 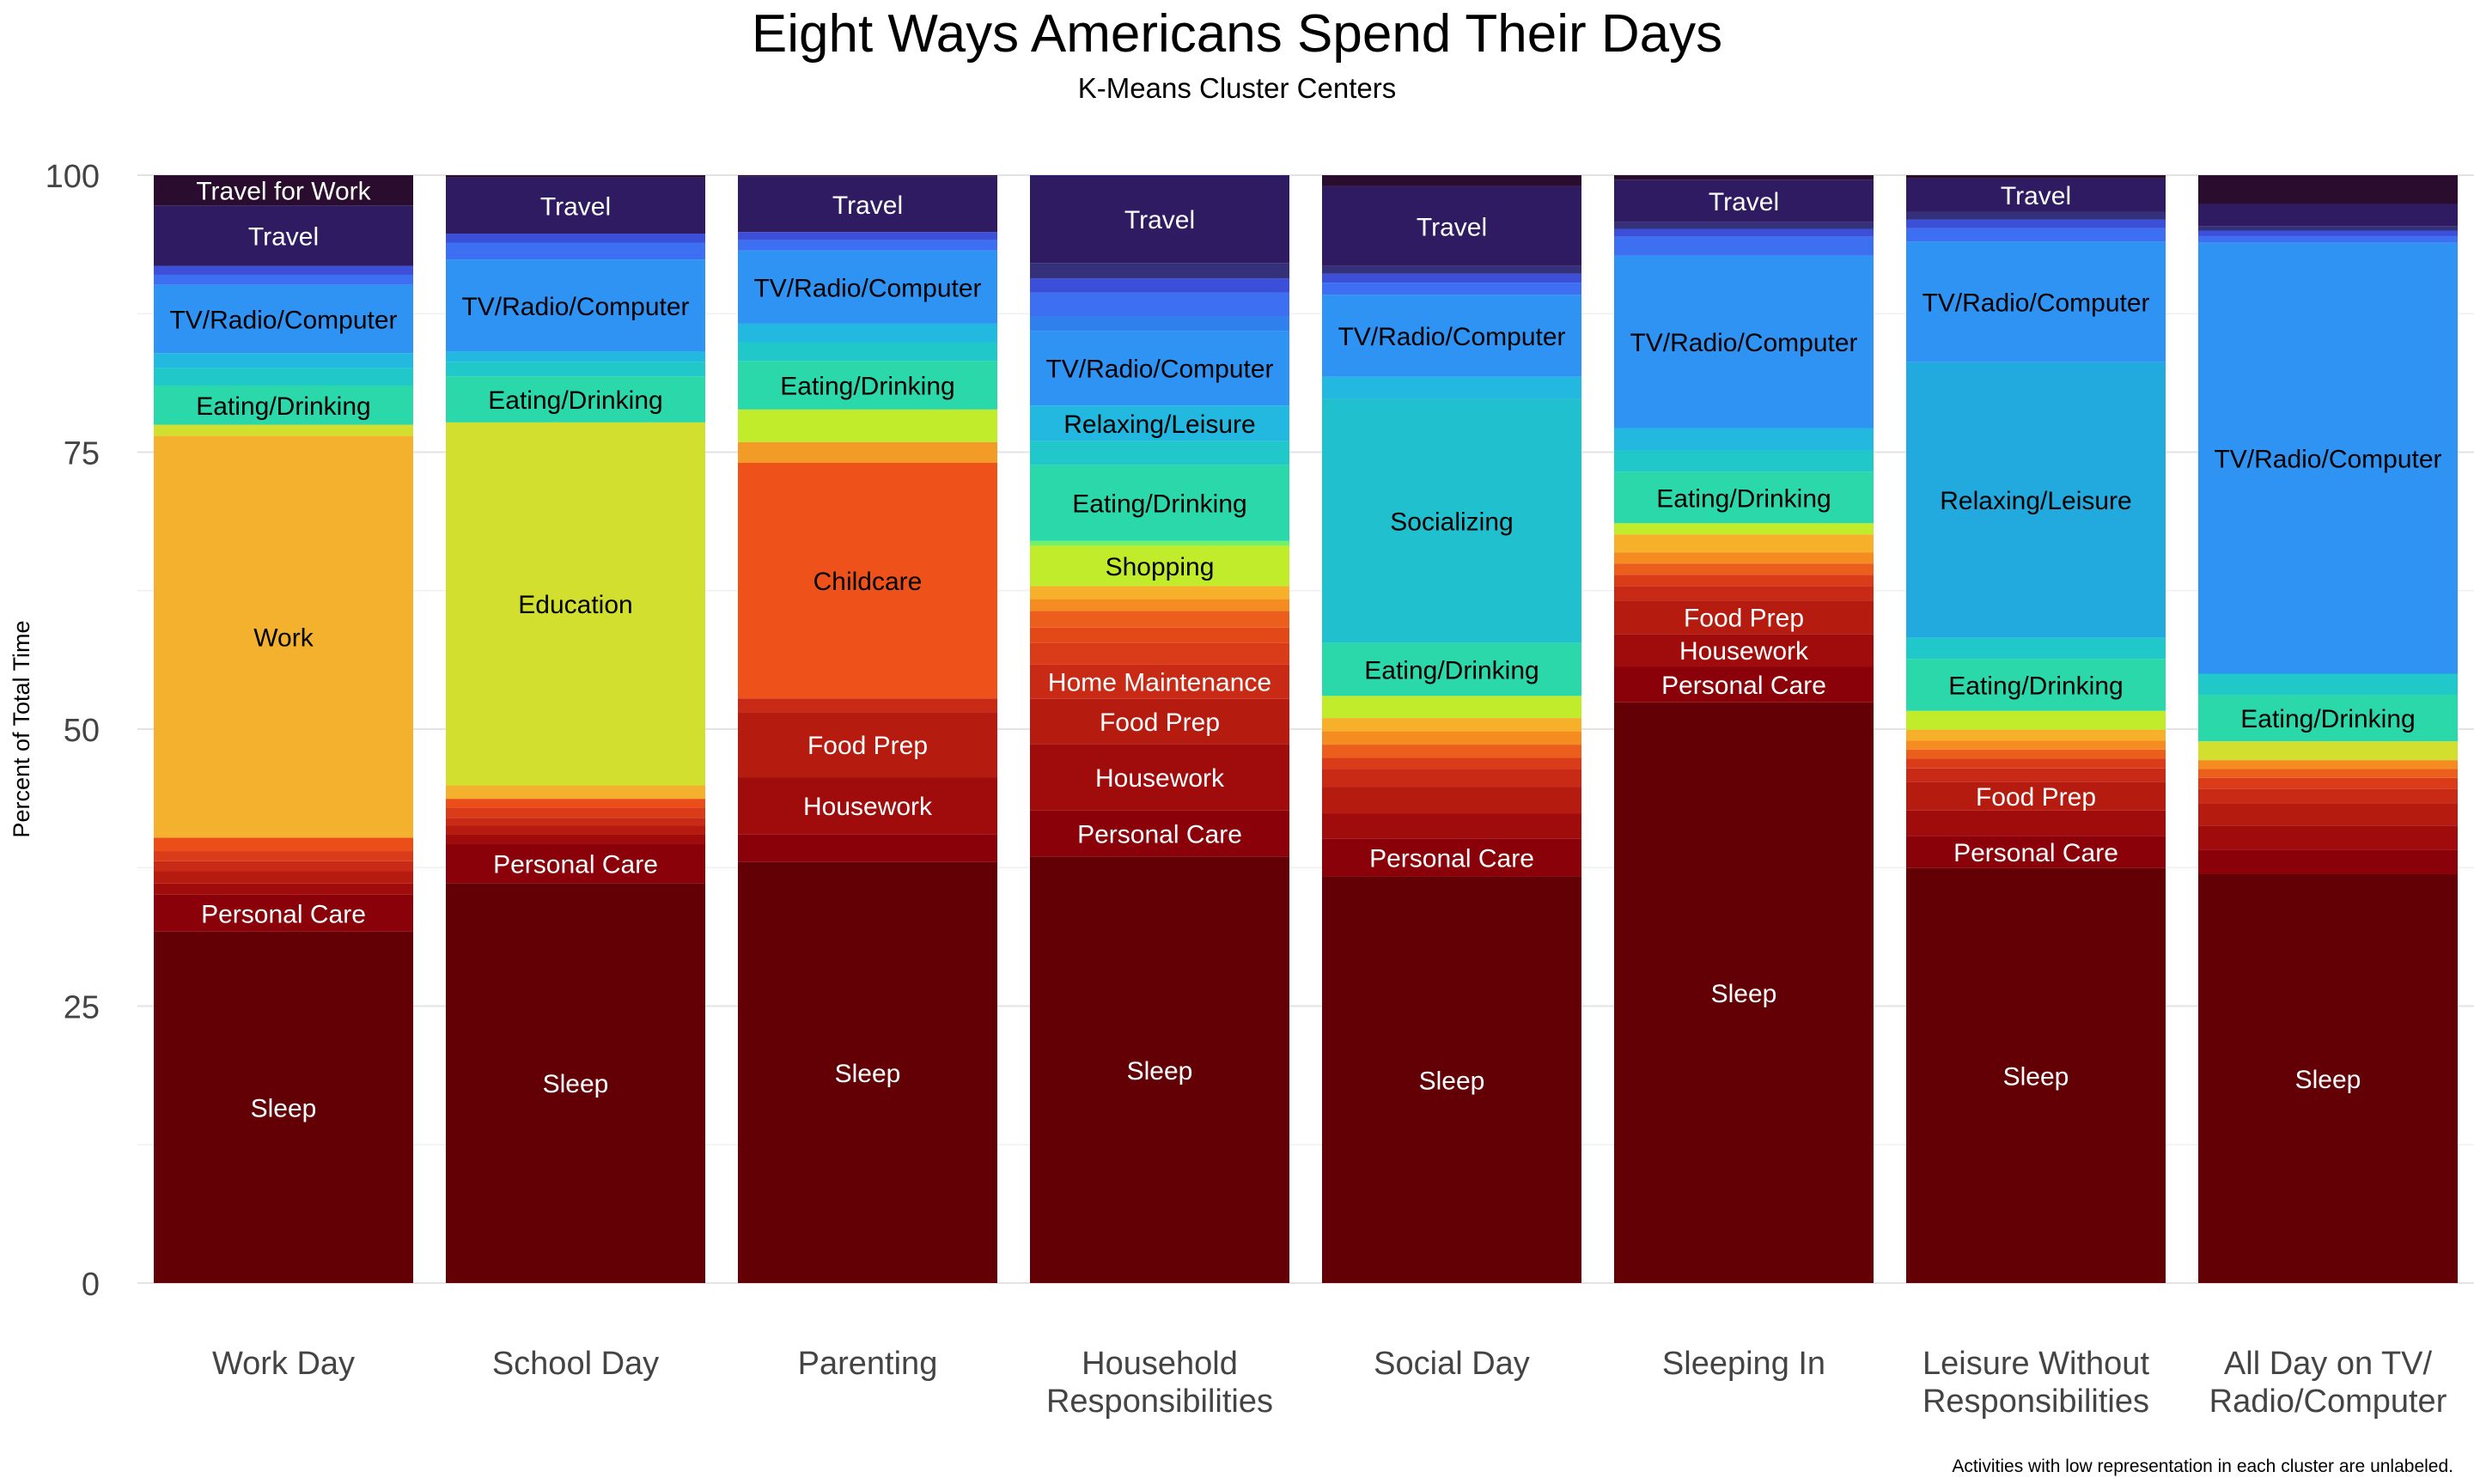 I want to click on segment-label: Education, so click(x=575, y=605).